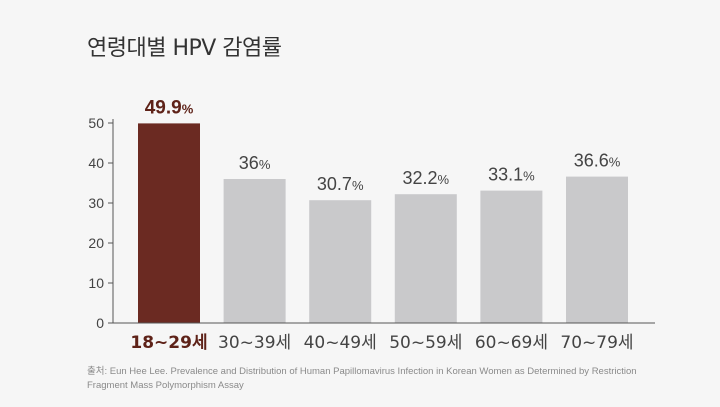  What do you see at coordinates (425, 178) in the screenshot?
I see `value-label-4: 32.2%` at bounding box center [425, 178].